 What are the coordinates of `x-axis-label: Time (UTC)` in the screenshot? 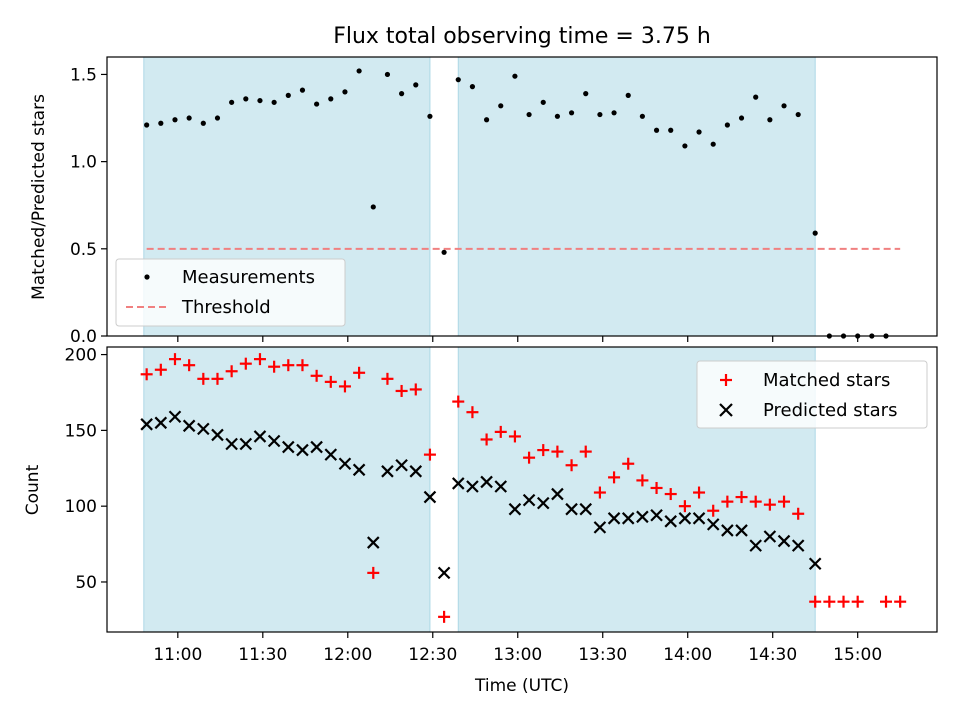 It's located at (521, 686).